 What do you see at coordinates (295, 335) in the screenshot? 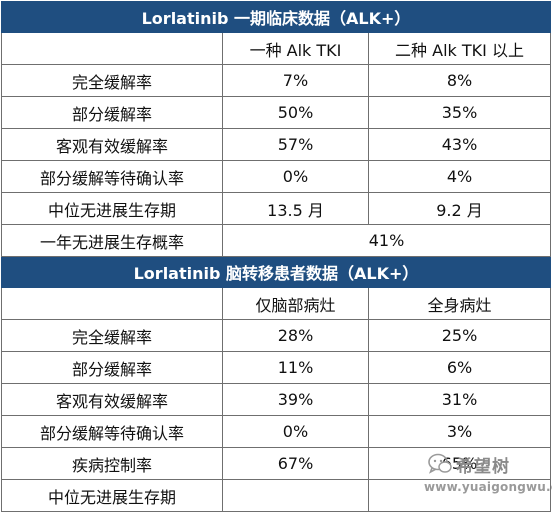
I see `row-value-1: 28%` at bounding box center [295, 335].